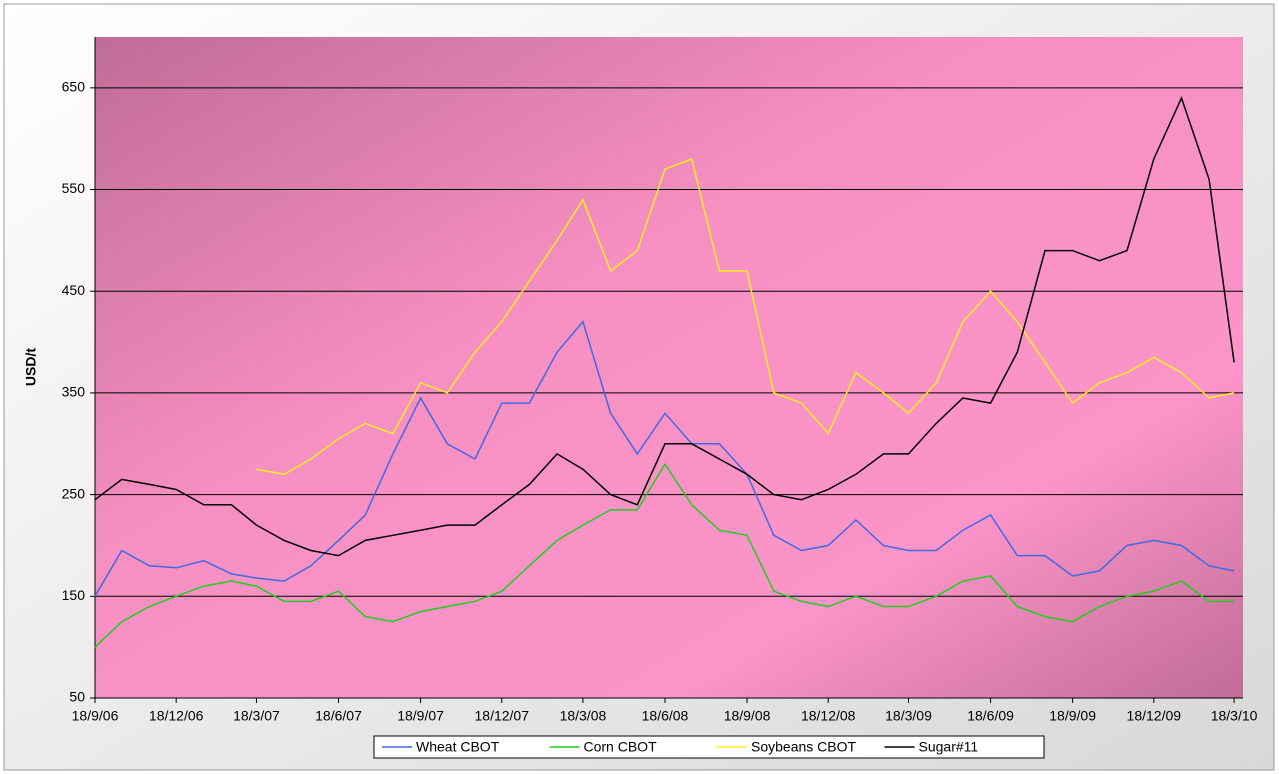 The width and height of the screenshot is (1279, 774). I want to click on x-tick-label: 18/12/09, so click(1154, 716).